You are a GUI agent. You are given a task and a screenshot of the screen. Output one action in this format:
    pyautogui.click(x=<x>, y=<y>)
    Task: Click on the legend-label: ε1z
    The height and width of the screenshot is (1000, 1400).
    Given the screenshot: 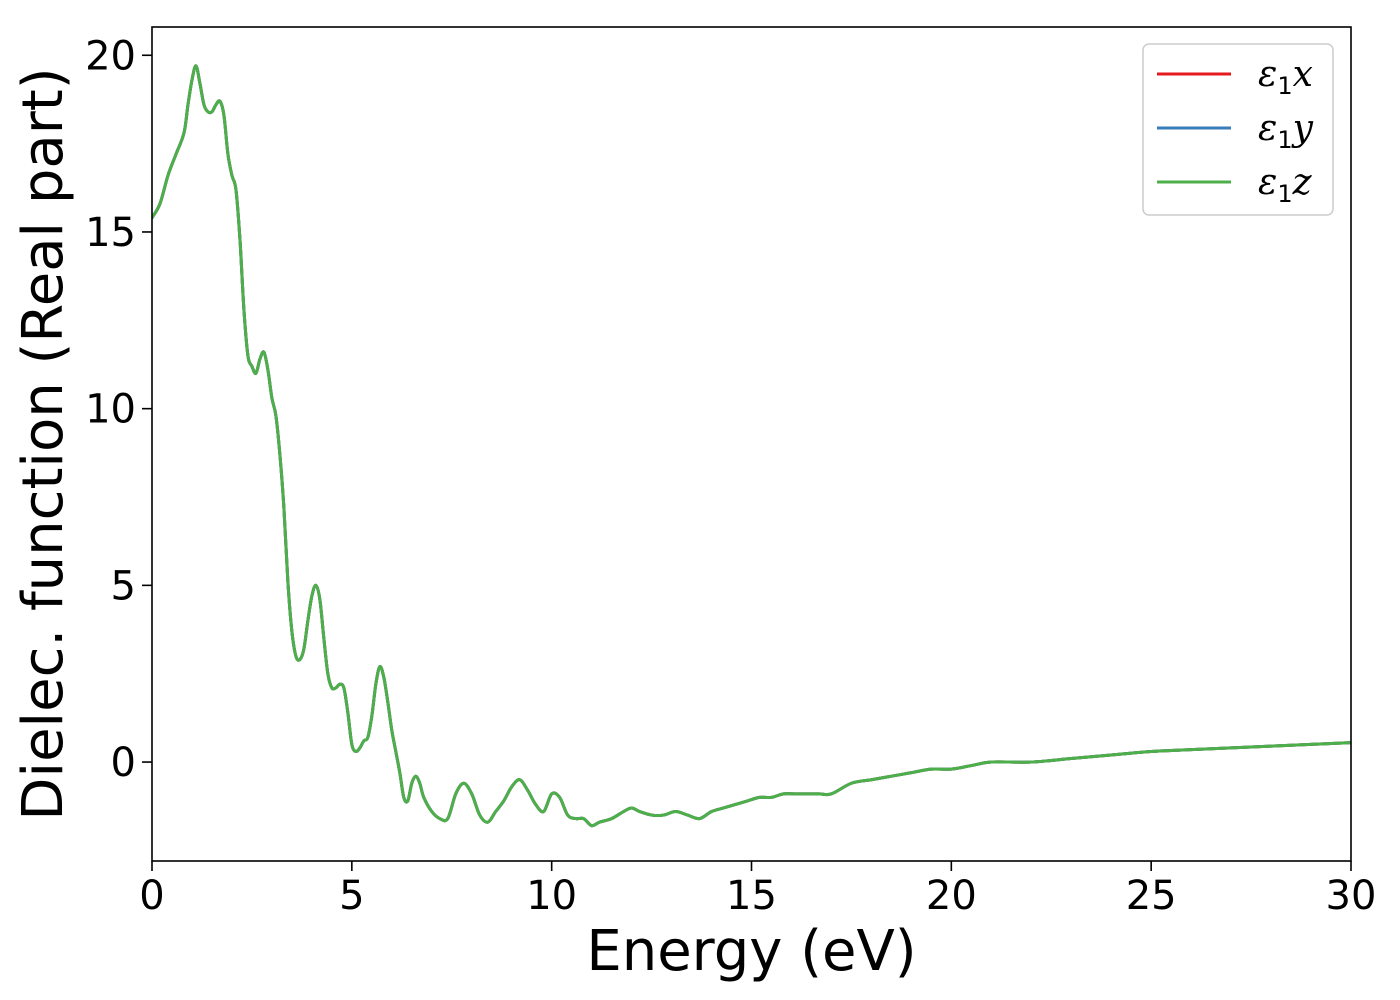 What is the action you would take?
    pyautogui.click(x=1285, y=185)
    